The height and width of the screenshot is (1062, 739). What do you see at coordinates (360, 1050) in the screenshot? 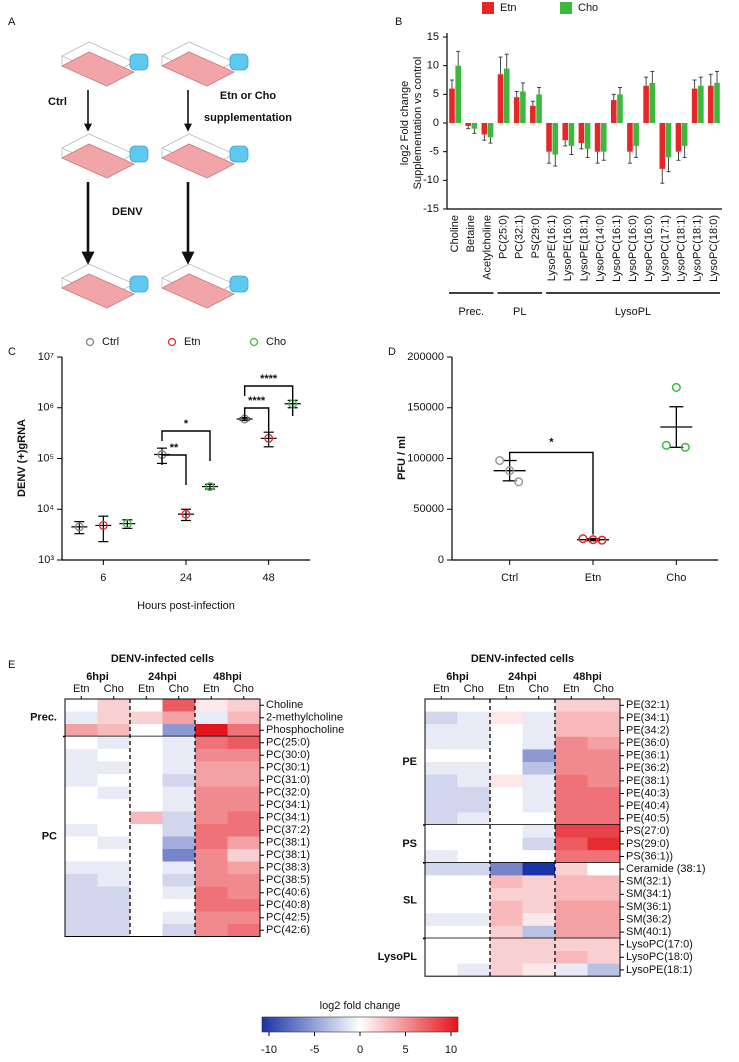
I see `colorbar-tick-label: 0` at bounding box center [360, 1050].